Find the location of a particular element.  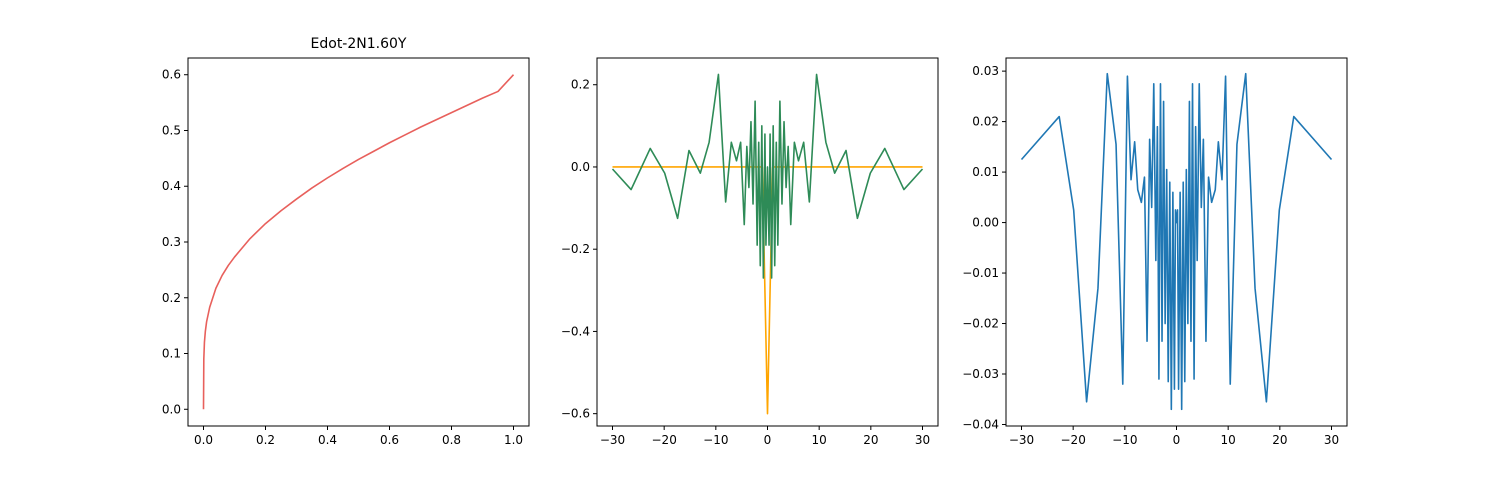

panel-3-x-tick-label: −20 is located at coordinates (1073, 440).